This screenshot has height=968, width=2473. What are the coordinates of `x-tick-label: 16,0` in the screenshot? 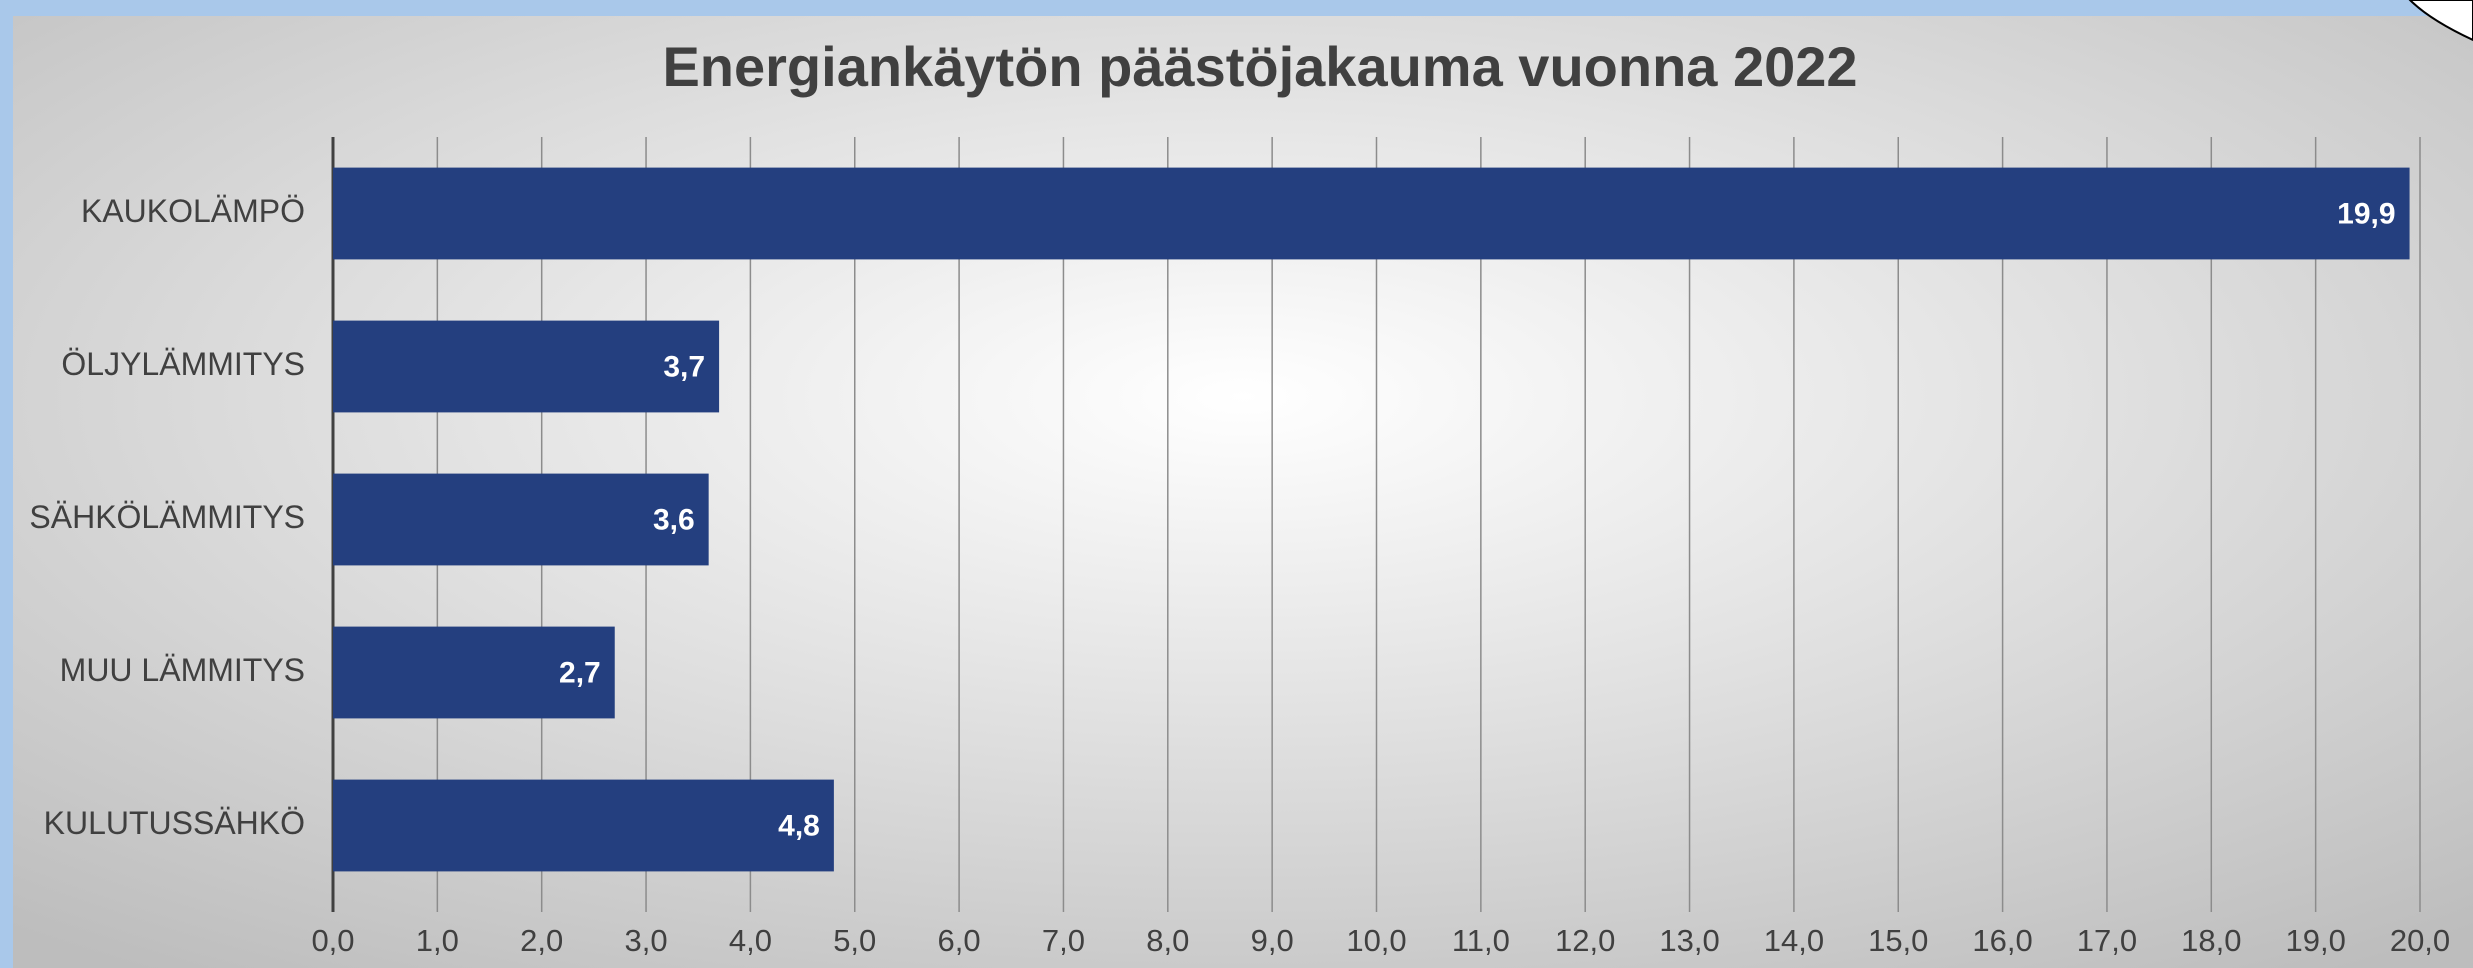 It's located at (2002, 940).